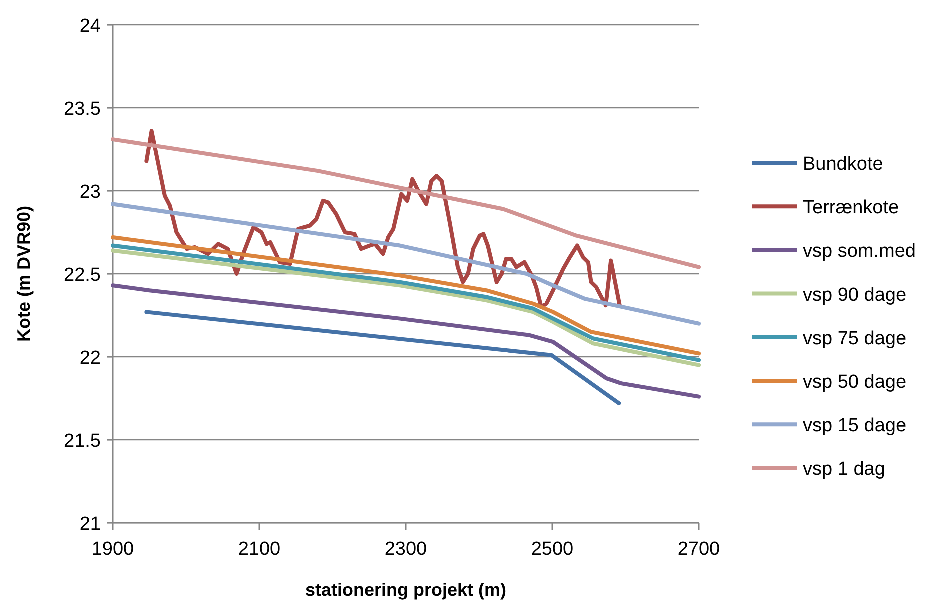 This screenshot has width=947, height=604. Describe the element at coordinates (699, 549) in the screenshot. I see `x-tick-label: 2700` at that location.